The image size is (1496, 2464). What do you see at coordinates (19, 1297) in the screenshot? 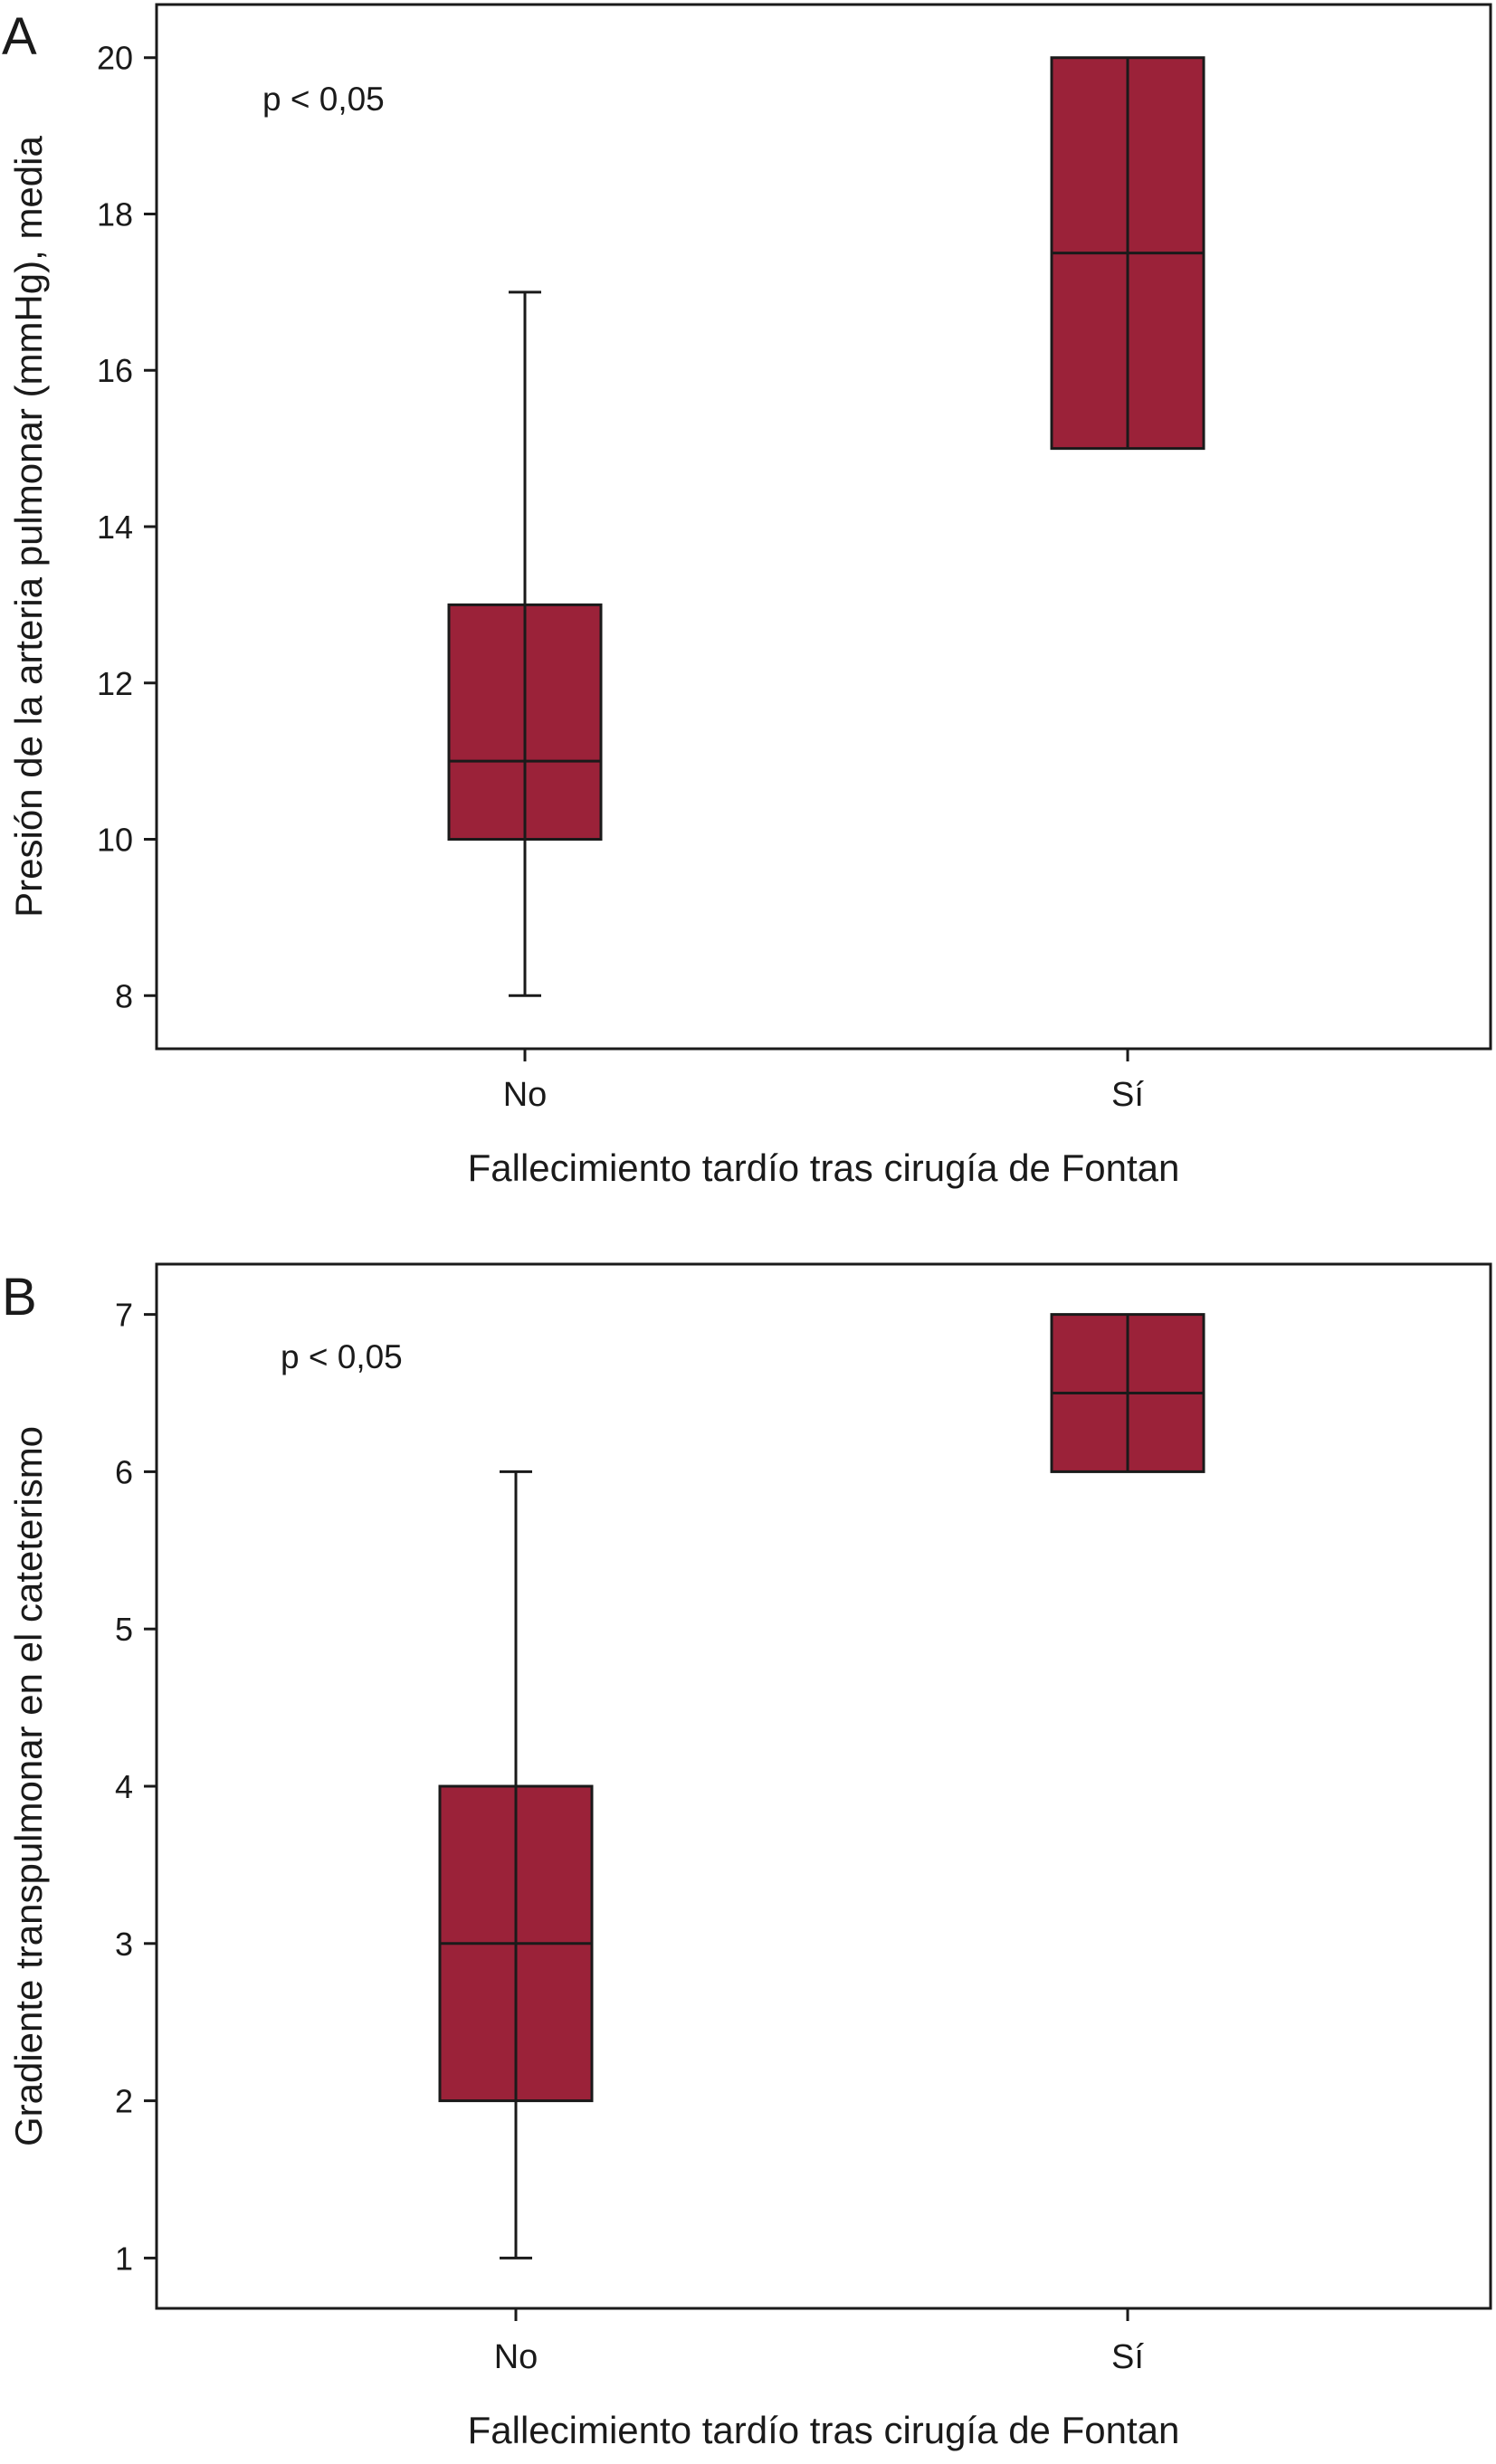
I see `panel-label: B` at bounding box center [19, 1297].